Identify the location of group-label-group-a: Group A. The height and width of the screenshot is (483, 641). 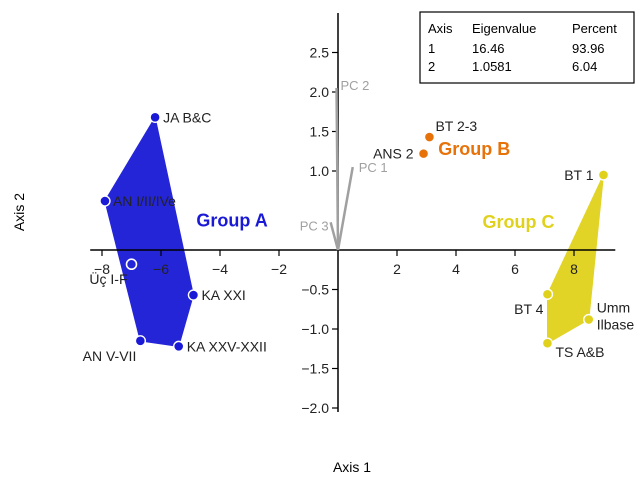
(231, 220).